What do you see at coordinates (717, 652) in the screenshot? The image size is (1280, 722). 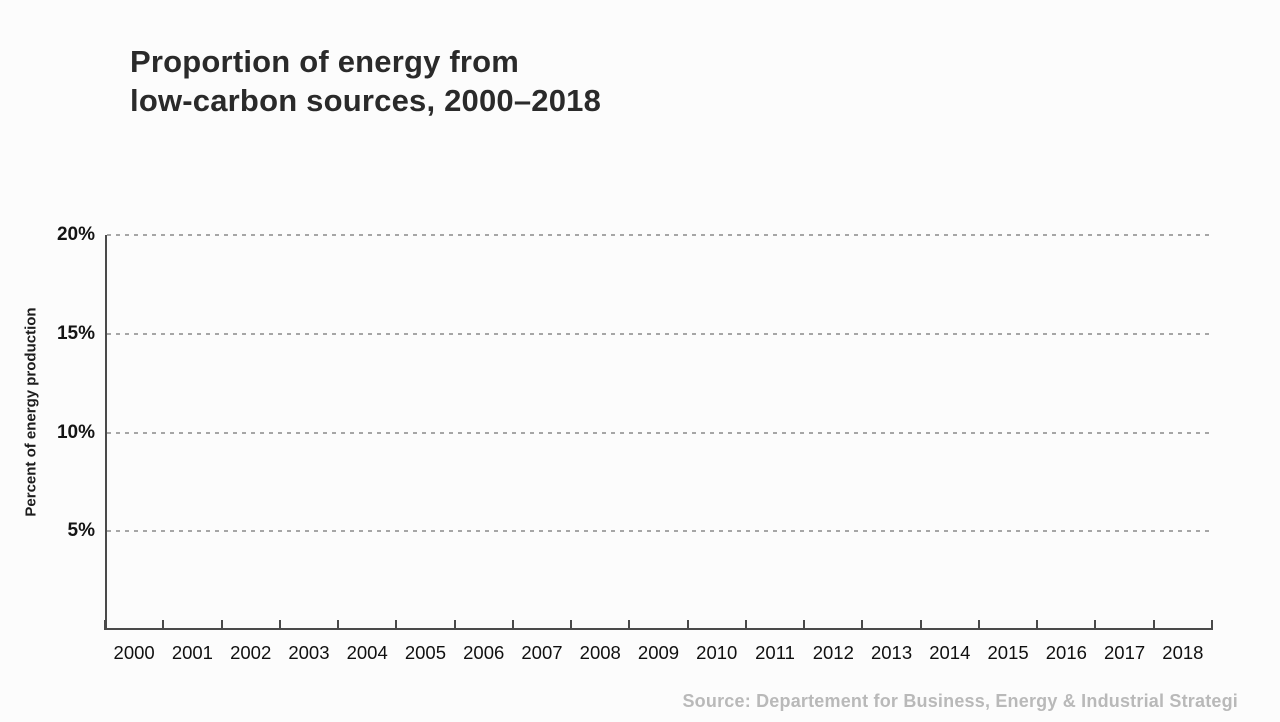 I see `x-tick-label: 2010` at bounding box center [717, 652].